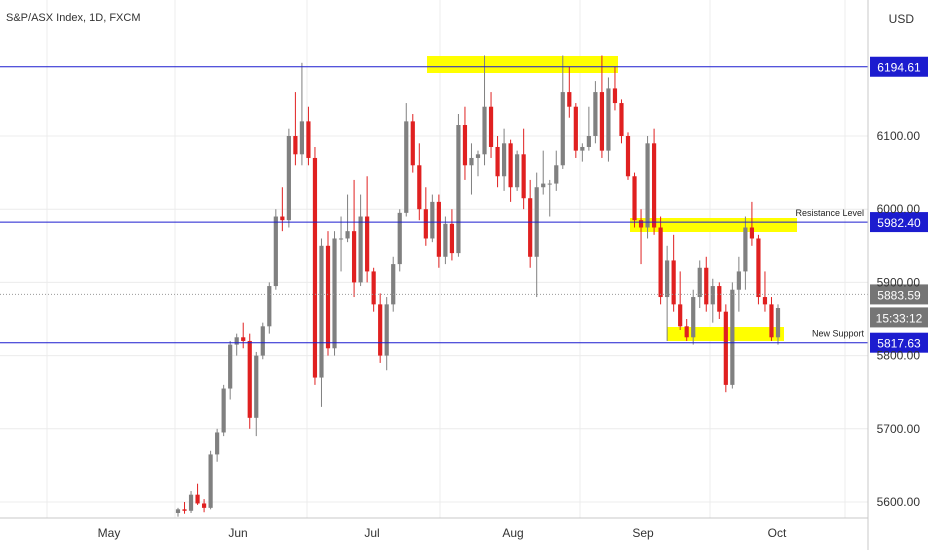 Image resolution: width=932 pixels, height=555 pixels. Describe the element at coordinates (899, 317) in the screenshot. I see `countdown-badge` at that location.